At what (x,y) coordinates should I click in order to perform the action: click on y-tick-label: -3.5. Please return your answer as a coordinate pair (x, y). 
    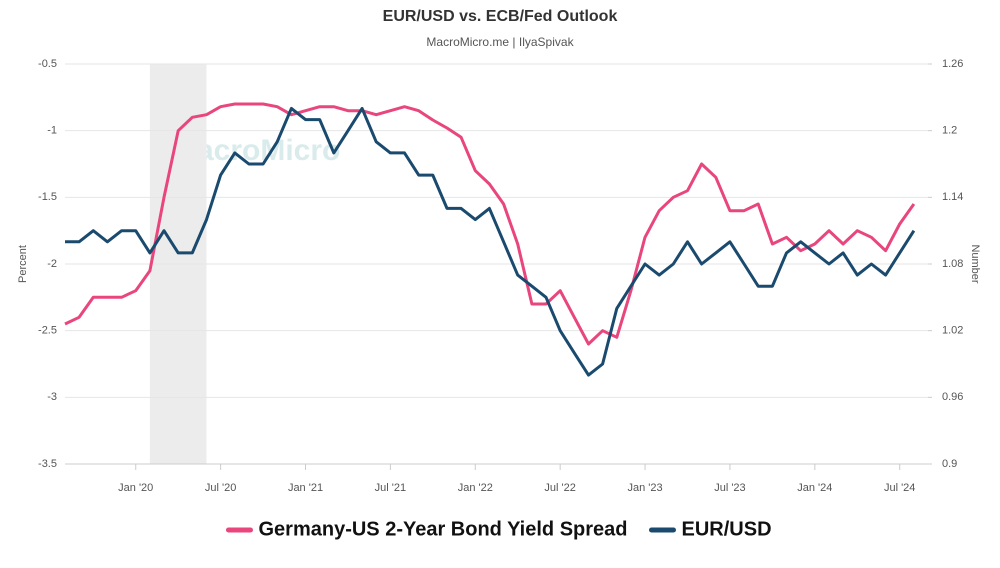
    Looking at the image, I should click on (47, 464).